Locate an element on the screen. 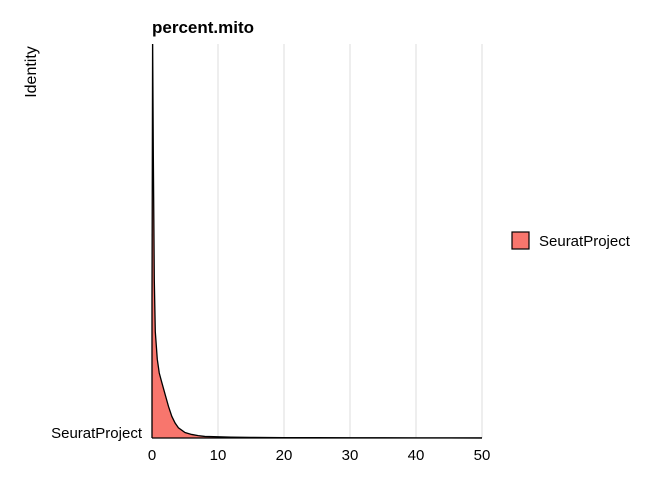 Image resolution: width=672 pixels, height=480 pixels. legend: SeuratProject is located at coordinates (571, 240).